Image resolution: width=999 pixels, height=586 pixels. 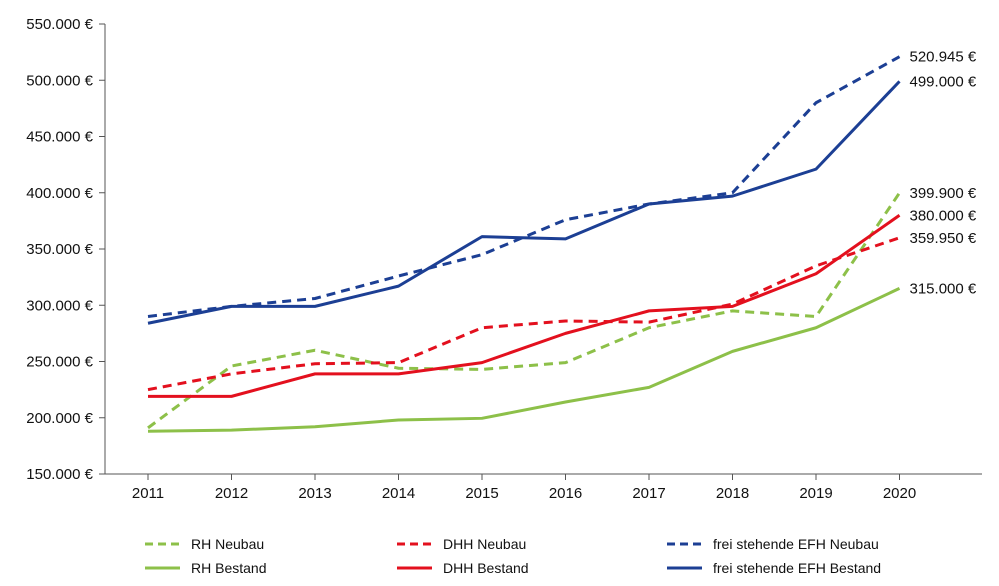 I want to click on legend-label: DHH Neubau, so click(x=484, y=544).